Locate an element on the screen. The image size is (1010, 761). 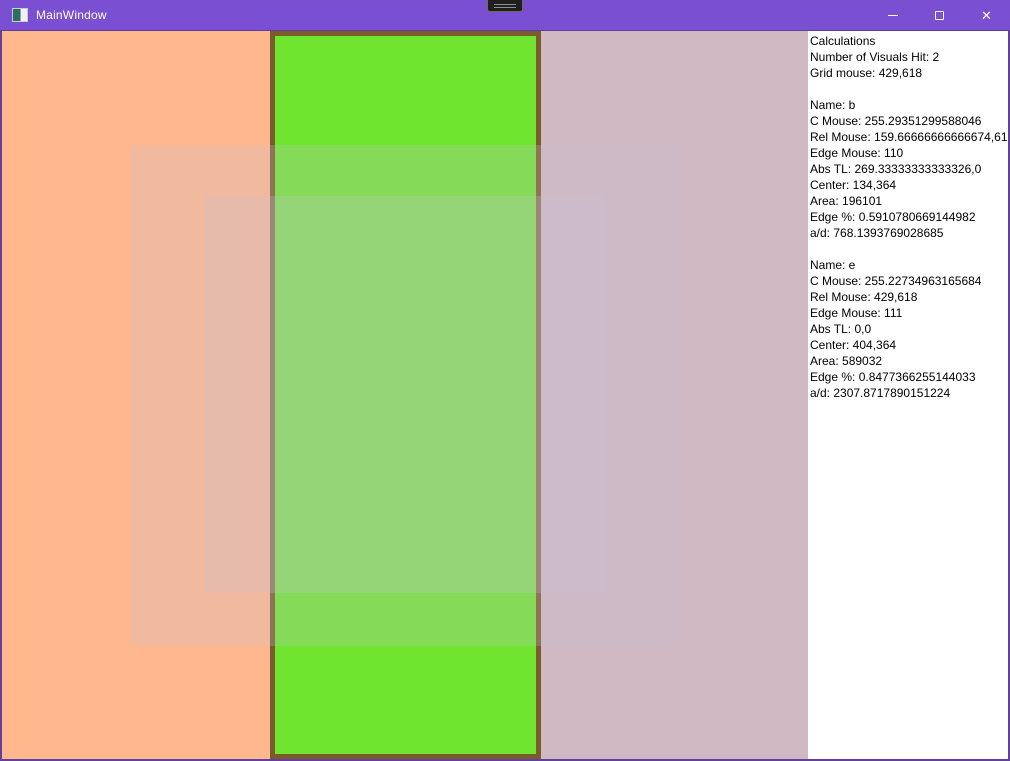
stat-line: Edge Mouse: 110 is located at coordinates (857, 153).